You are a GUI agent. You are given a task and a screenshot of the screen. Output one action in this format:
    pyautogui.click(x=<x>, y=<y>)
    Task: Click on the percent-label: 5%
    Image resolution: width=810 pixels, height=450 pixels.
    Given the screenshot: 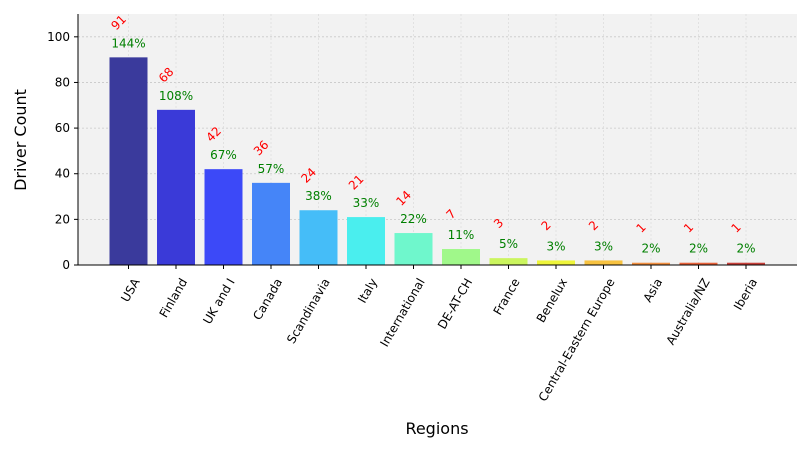 What is the action you would take?
    pyautogui.click(x=508, y=244)
    